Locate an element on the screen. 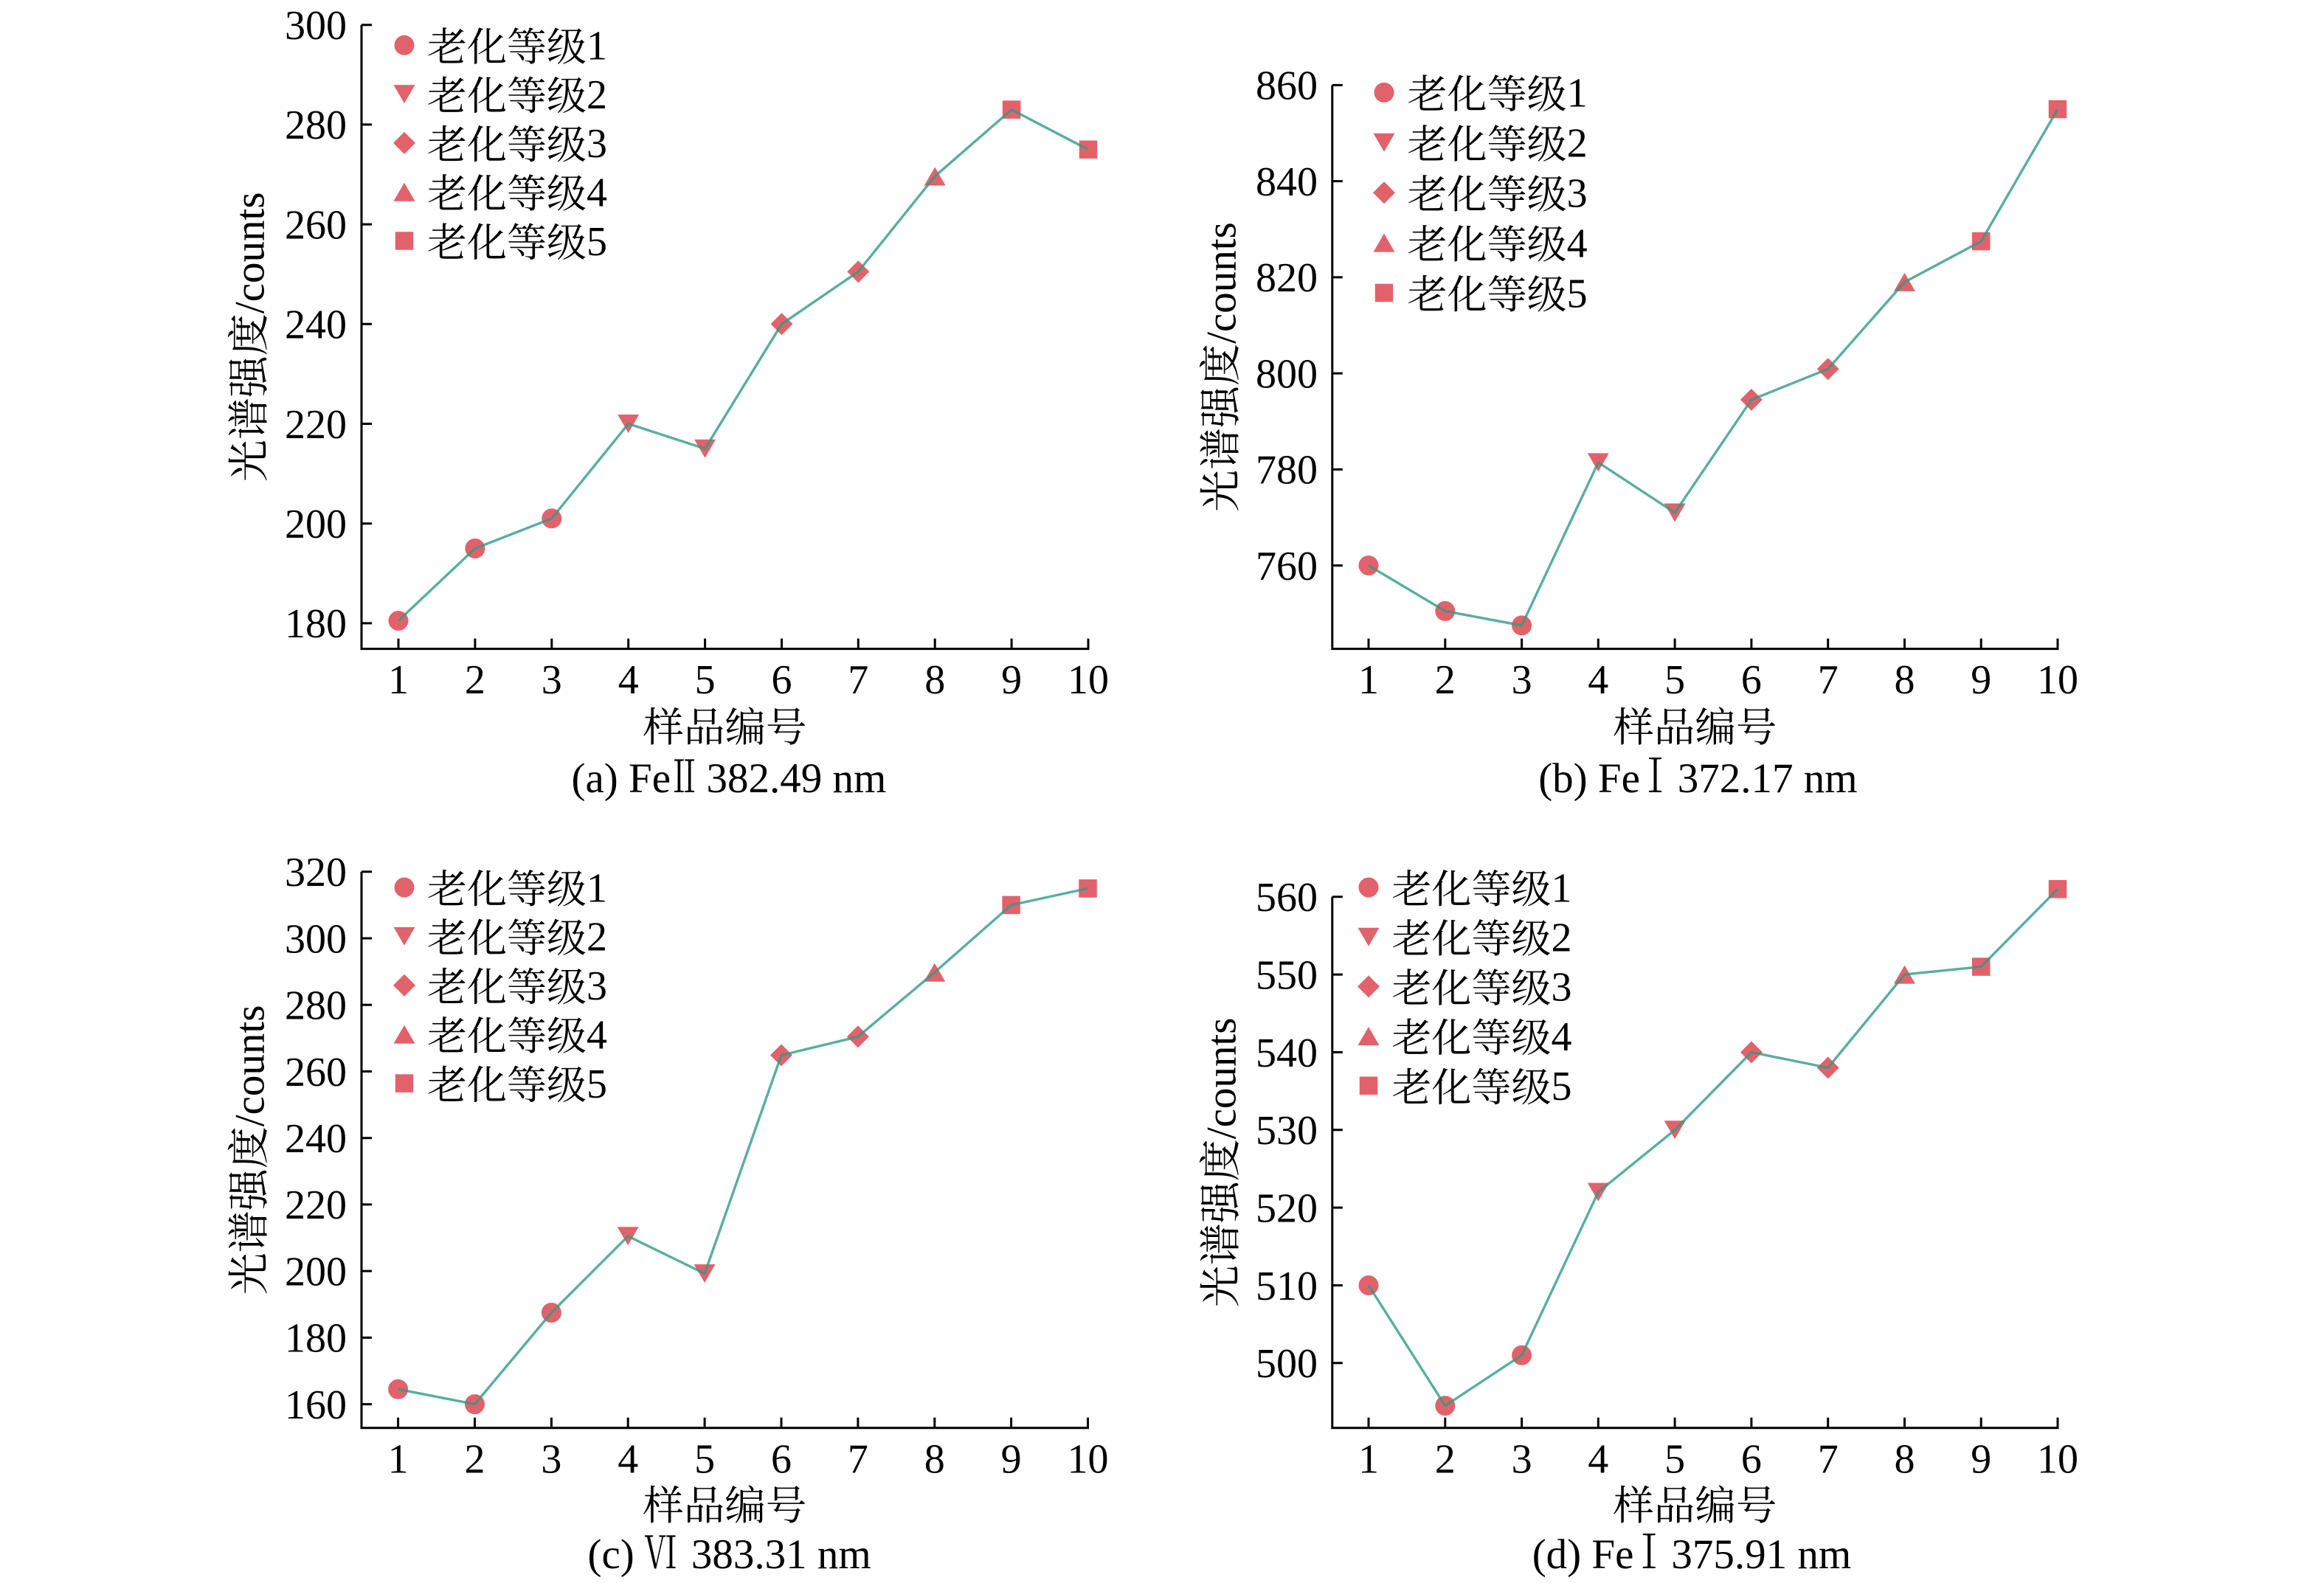 Image resolution: width=2324 pixels, height=1583 pixels. svg-text: 383.31 nm is located at coordinates (781, 1554).